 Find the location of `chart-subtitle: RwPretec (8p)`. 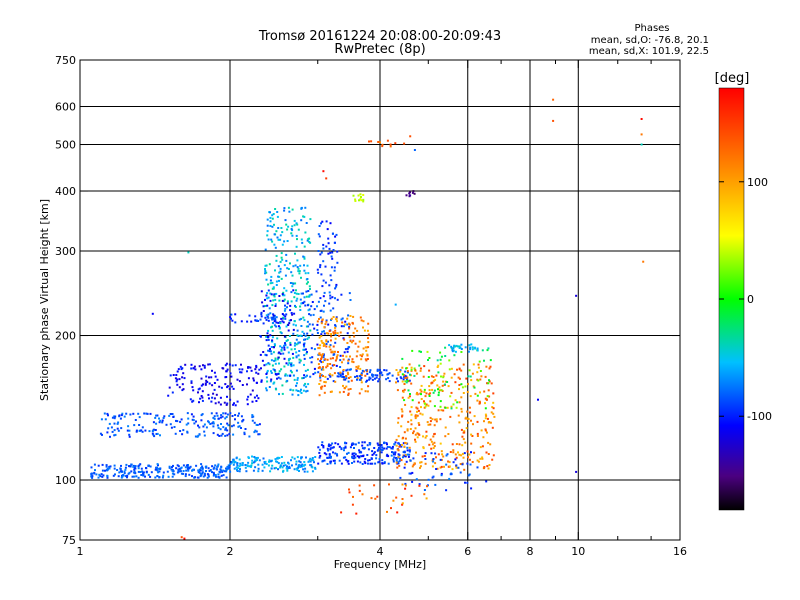

chart-subtitle: RwPretec (8p) is located at coordinates (379, 49).